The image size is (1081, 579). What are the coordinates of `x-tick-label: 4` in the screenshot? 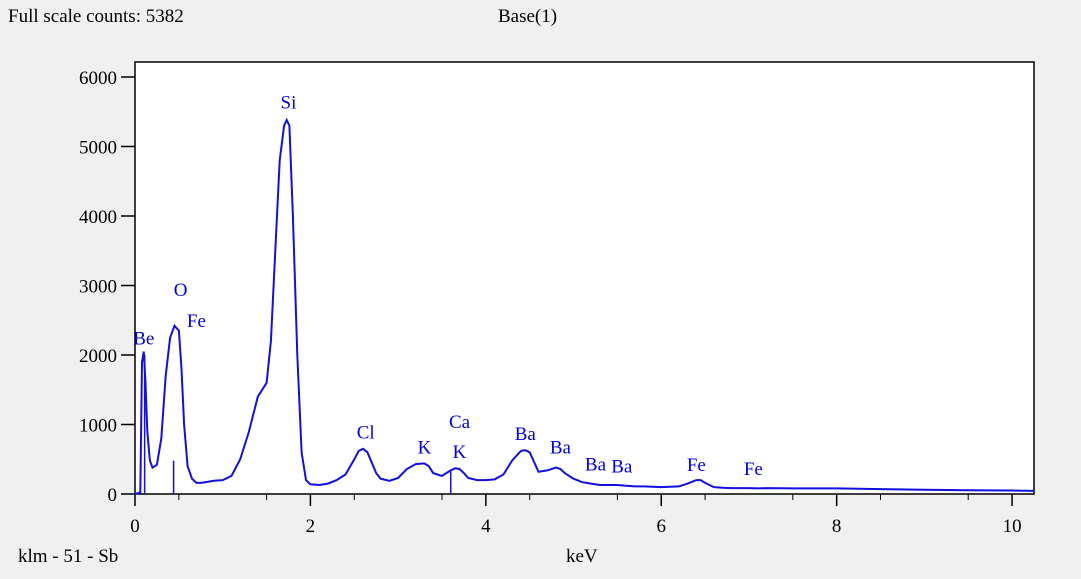 It's located at (486, 526).